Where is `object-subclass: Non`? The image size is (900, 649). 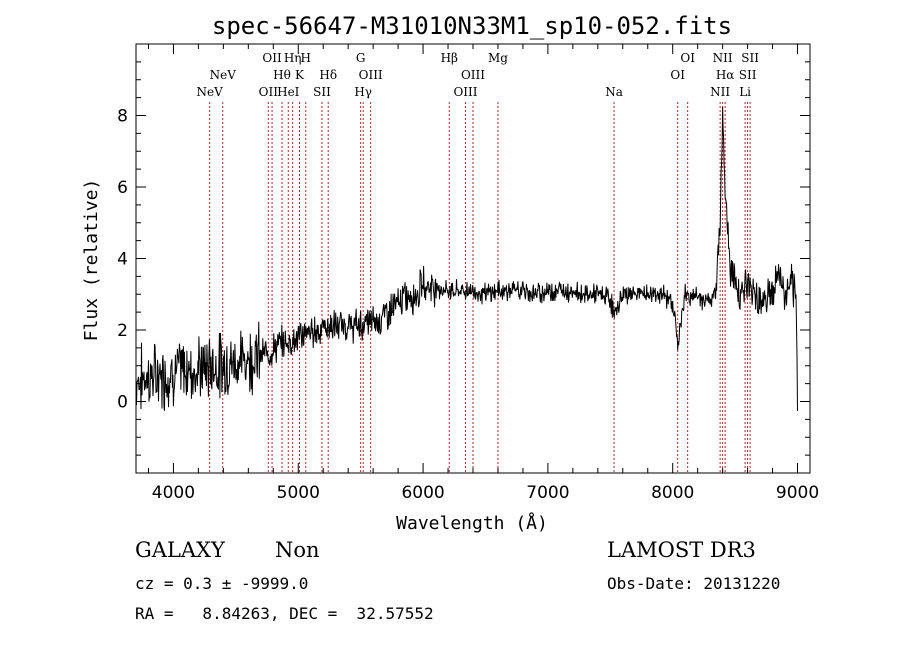 object-subclass: Non is located at coordinates (297, 550).